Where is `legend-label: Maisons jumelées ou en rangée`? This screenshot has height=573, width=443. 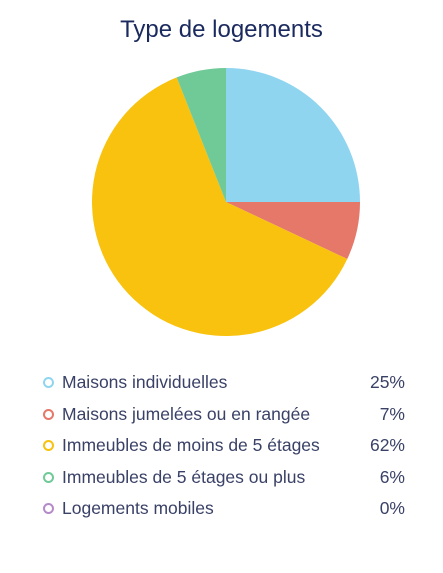
legend-label: Maisons jumelées ou en rangée is located at coordinates (186, 413).